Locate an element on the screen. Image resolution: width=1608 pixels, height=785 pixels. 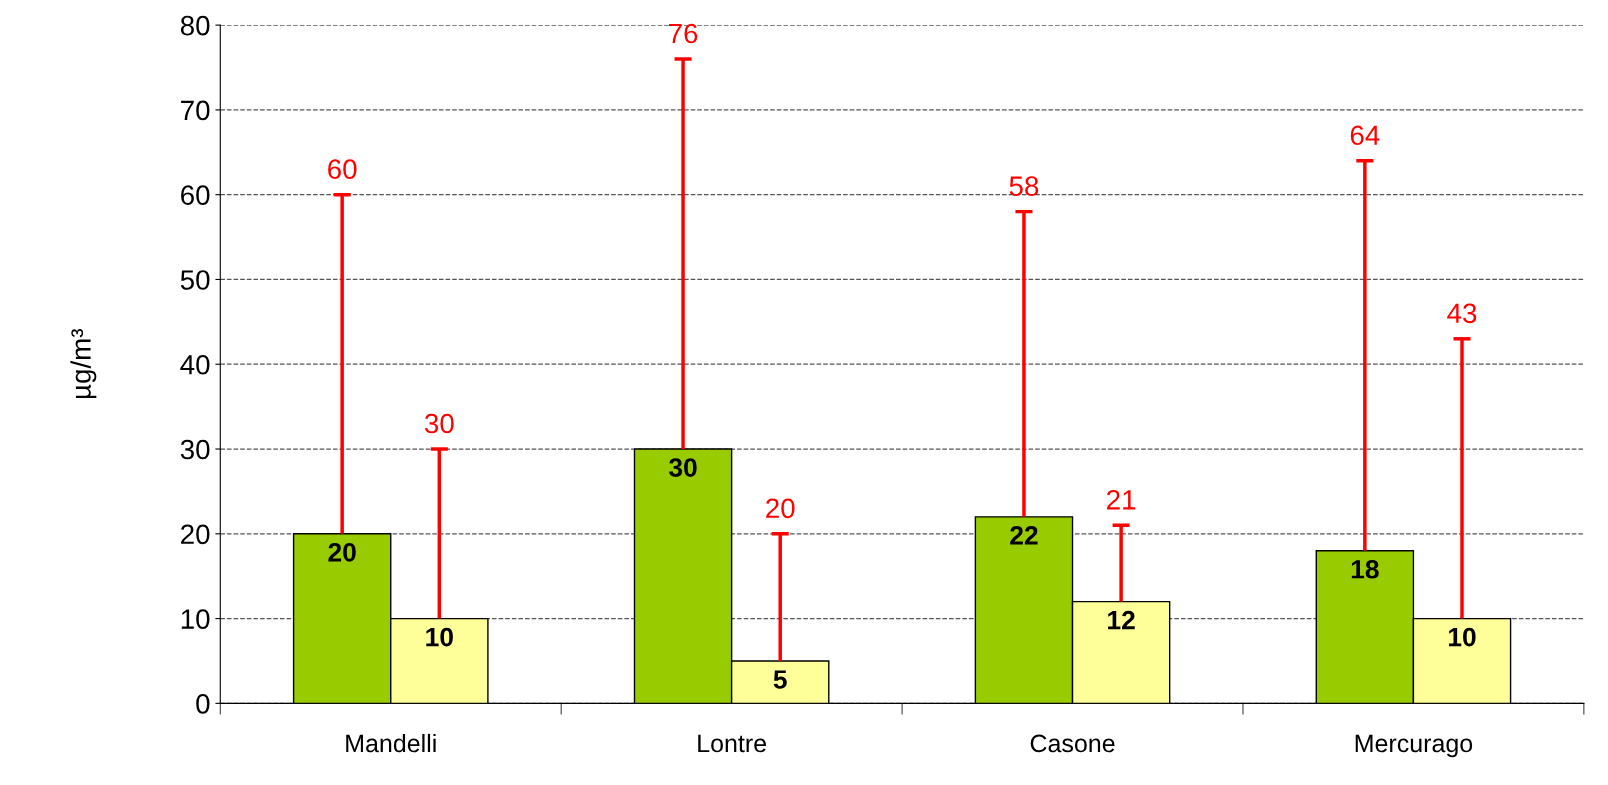
y-tick-label: 20 is located at coordinates (195, 534).